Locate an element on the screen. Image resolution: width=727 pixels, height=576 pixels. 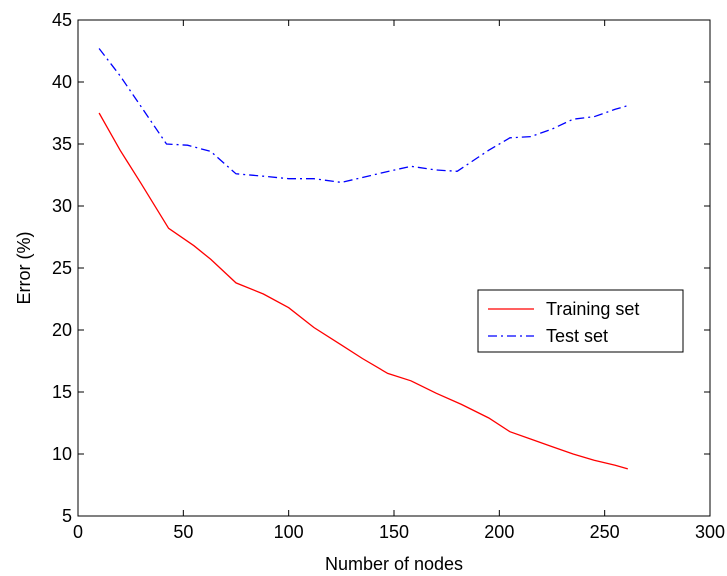
y-tick-label: 35 is located at coordinates (62, 144).